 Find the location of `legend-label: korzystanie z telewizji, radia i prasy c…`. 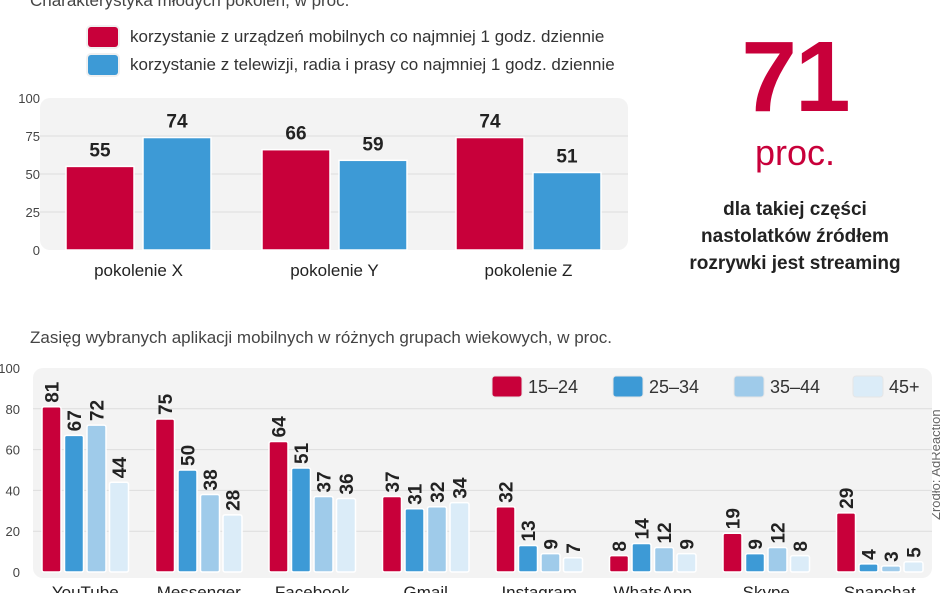

legend-label: korzystanie z telewizji, radia i prasy c… is located at coordinates (372, 64).